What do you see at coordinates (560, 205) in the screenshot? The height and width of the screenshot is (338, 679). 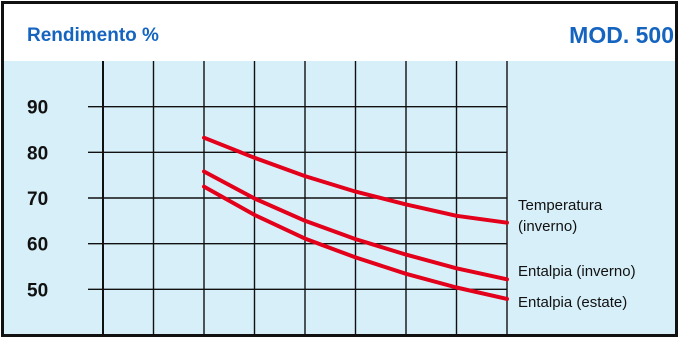 I see `series-label-temperatura-inverno: Temperatura` at bounding box center [560, 205].